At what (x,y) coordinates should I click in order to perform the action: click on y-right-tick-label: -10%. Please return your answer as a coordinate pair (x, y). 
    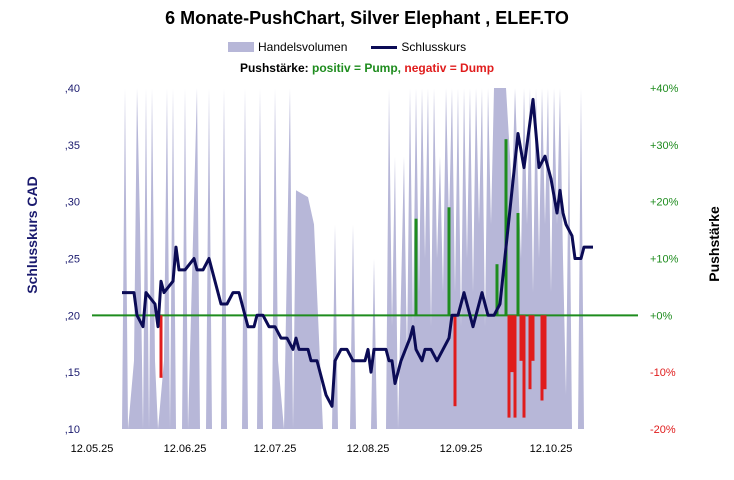
    Looking at the image, I should click on (663, 373).